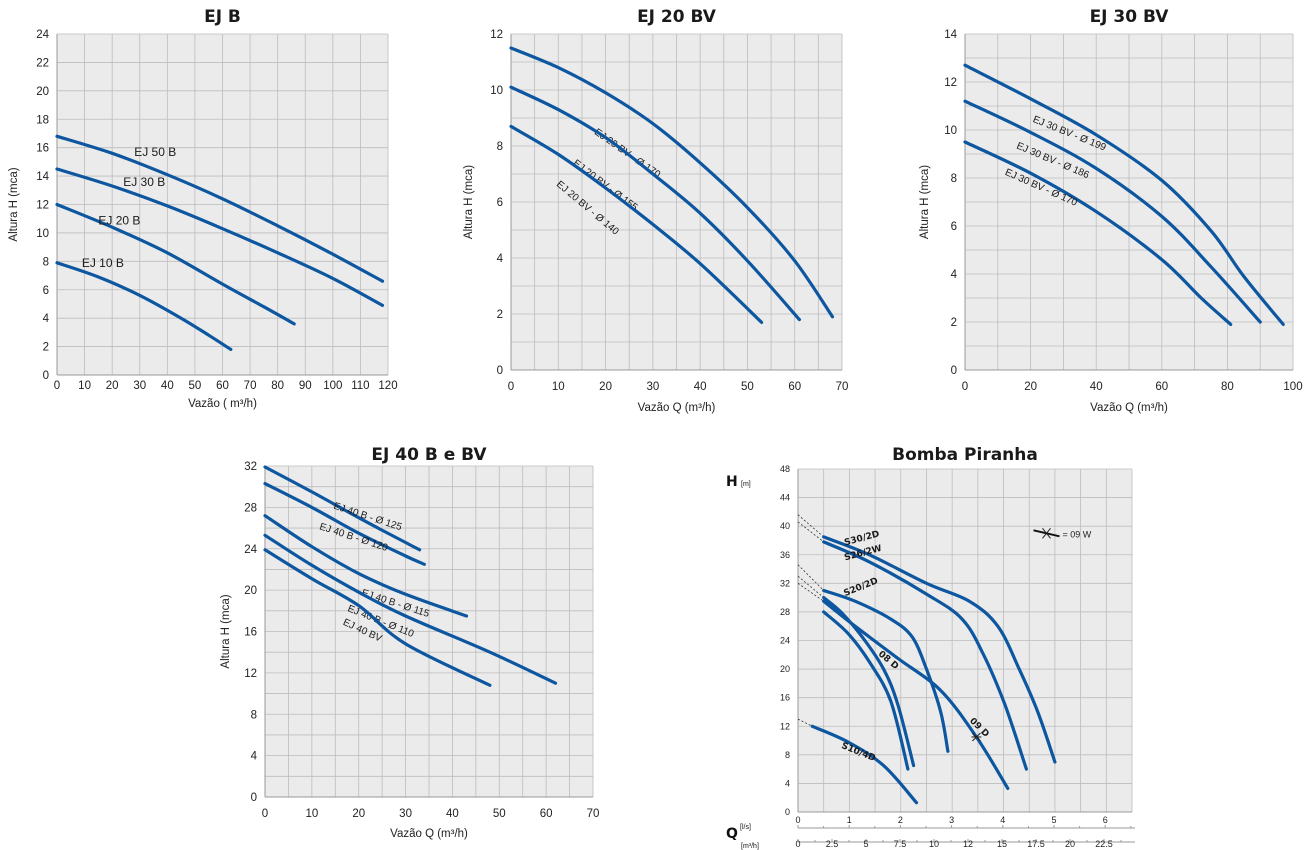  Describe the element at coordinates (700, 387) in the screenshot. I see `x-tick-label: 40` at that location.